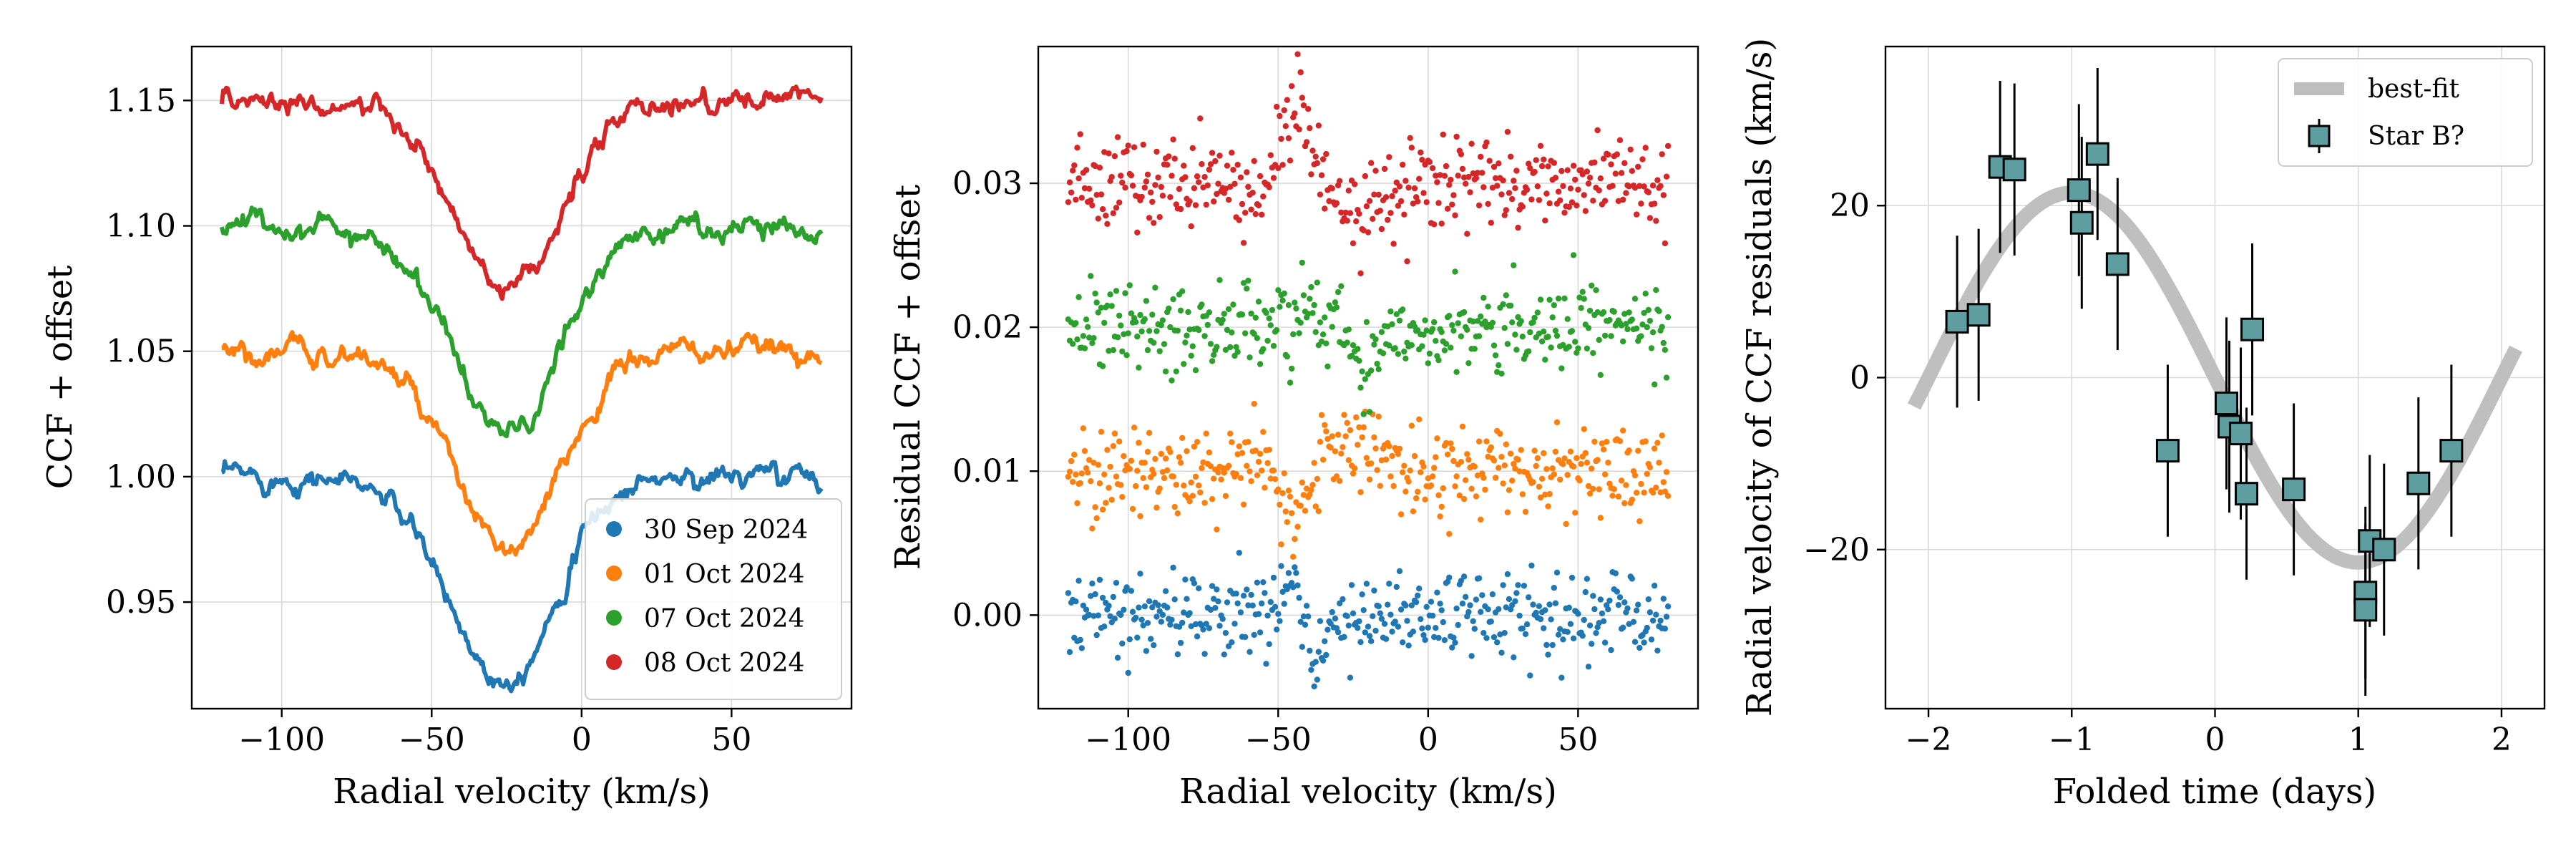 The height and width of the screenshot is (859, 2576). I want to click on p3-ytick-label: 20, so click(1850, 206).